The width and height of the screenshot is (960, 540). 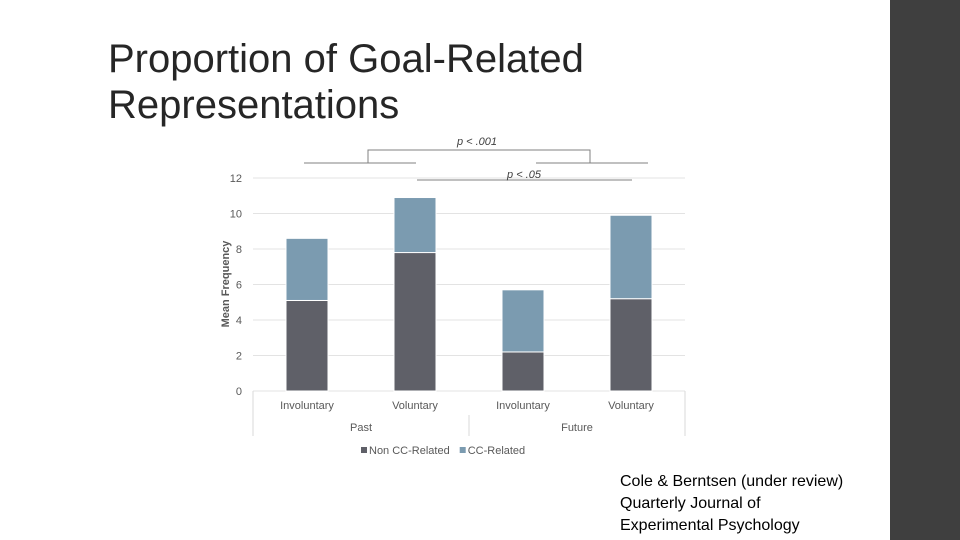 I want to click on bracket-line, so click(x=479, y=156).